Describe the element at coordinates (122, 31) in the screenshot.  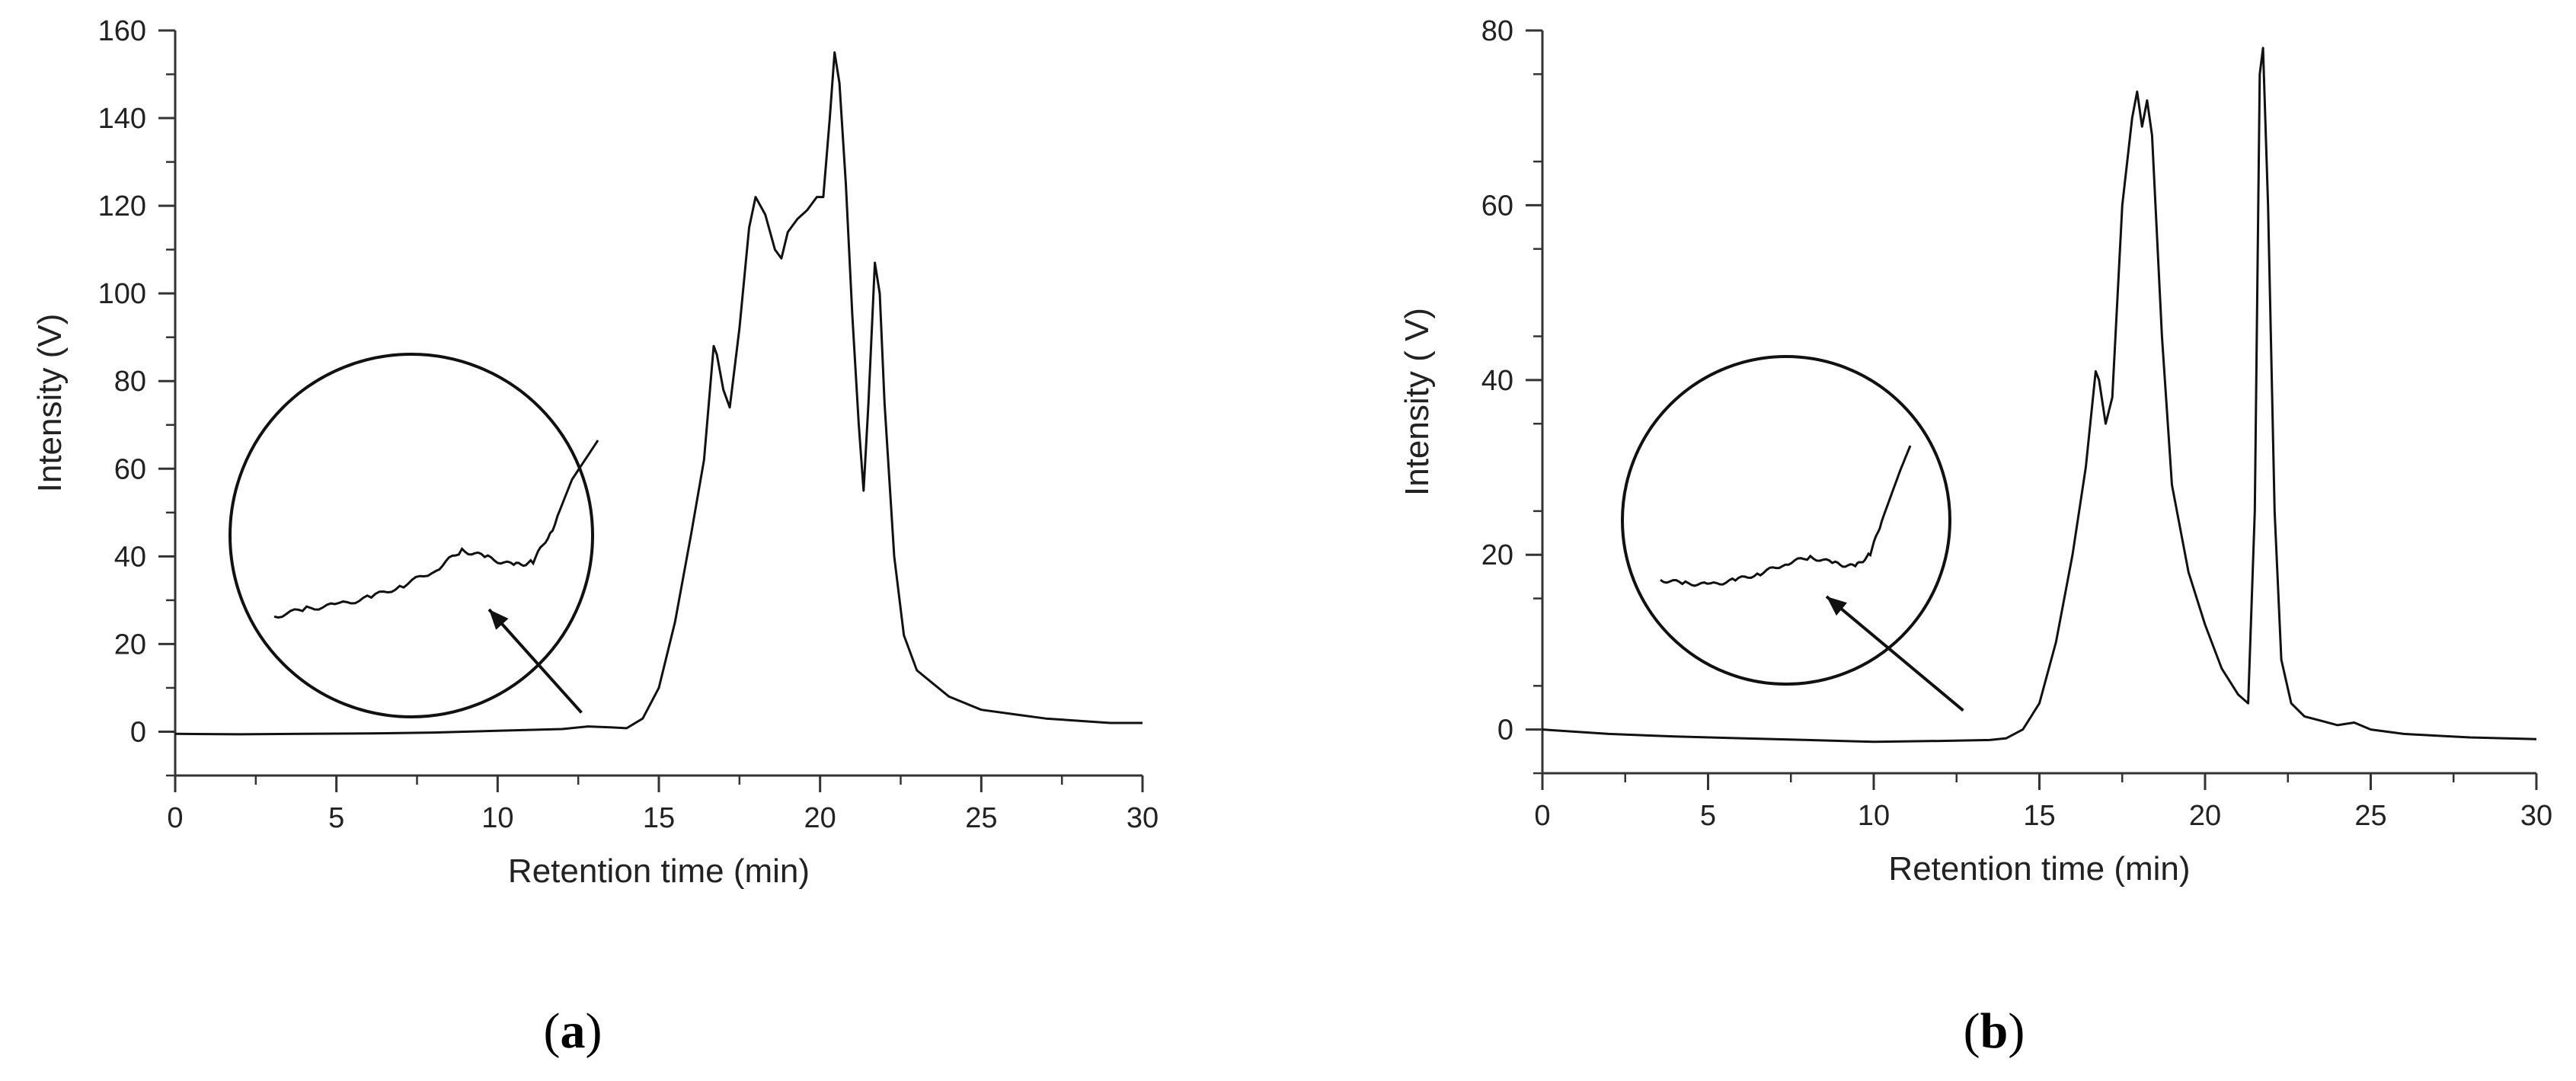
I see `y-tick-label: 160` at that location.